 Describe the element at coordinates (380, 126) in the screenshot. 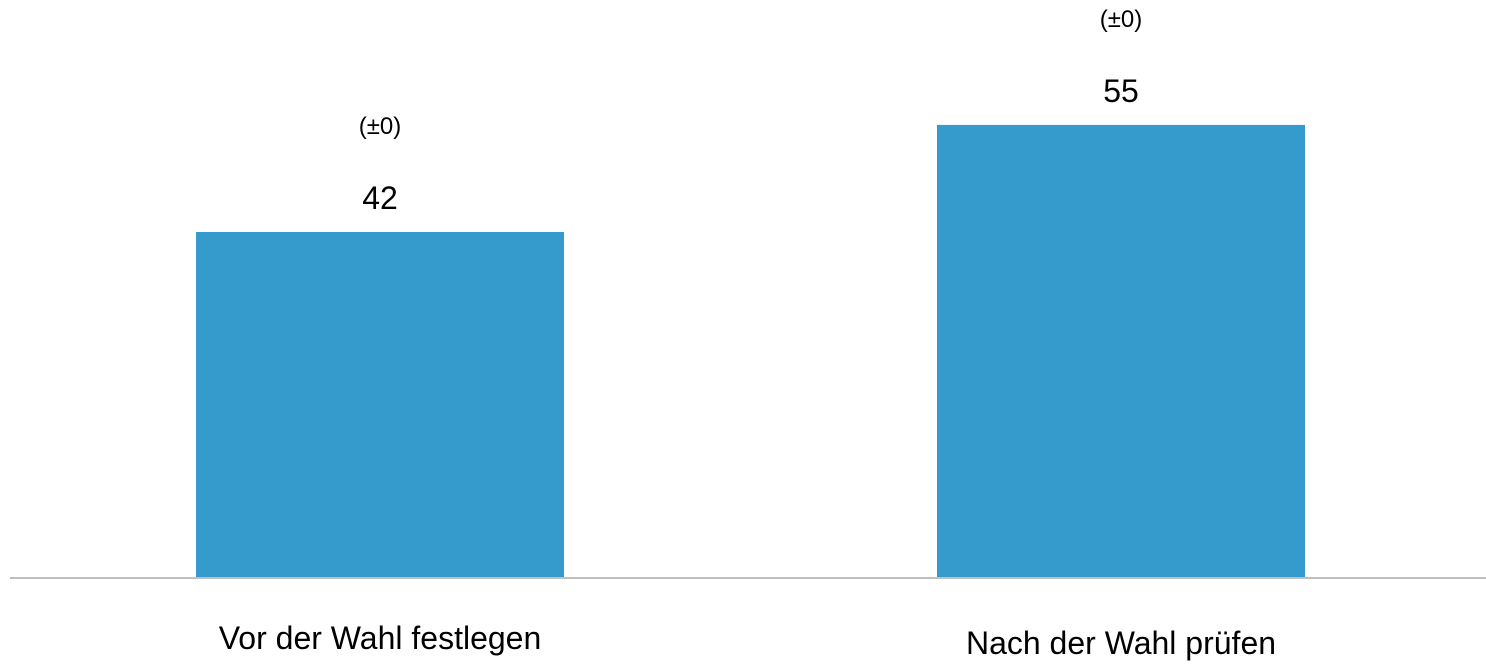

I see `change-label-1: (±0)` at that location.